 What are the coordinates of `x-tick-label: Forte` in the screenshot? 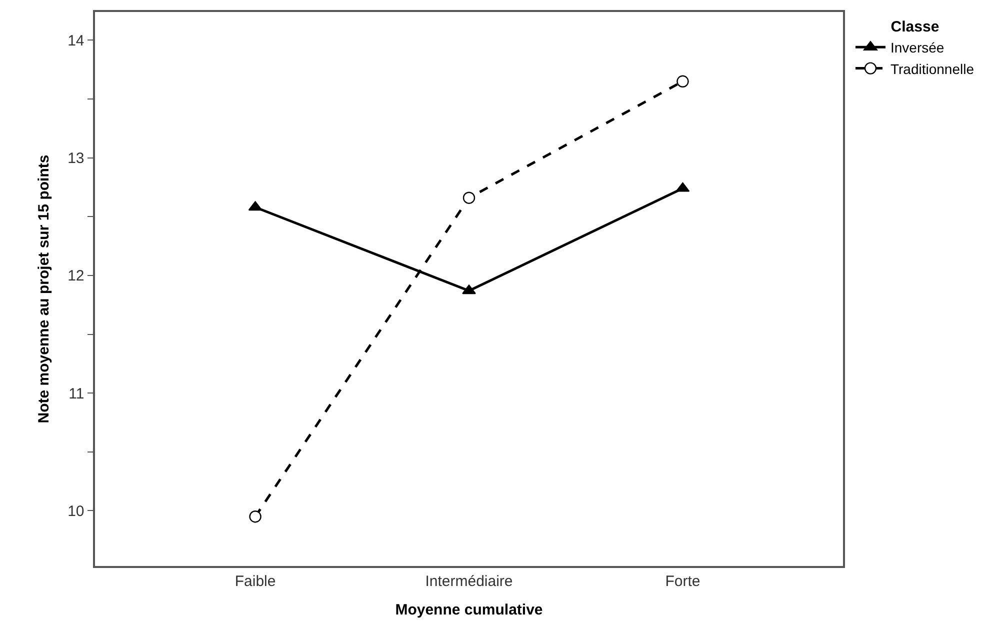 It's located at (682, 581).